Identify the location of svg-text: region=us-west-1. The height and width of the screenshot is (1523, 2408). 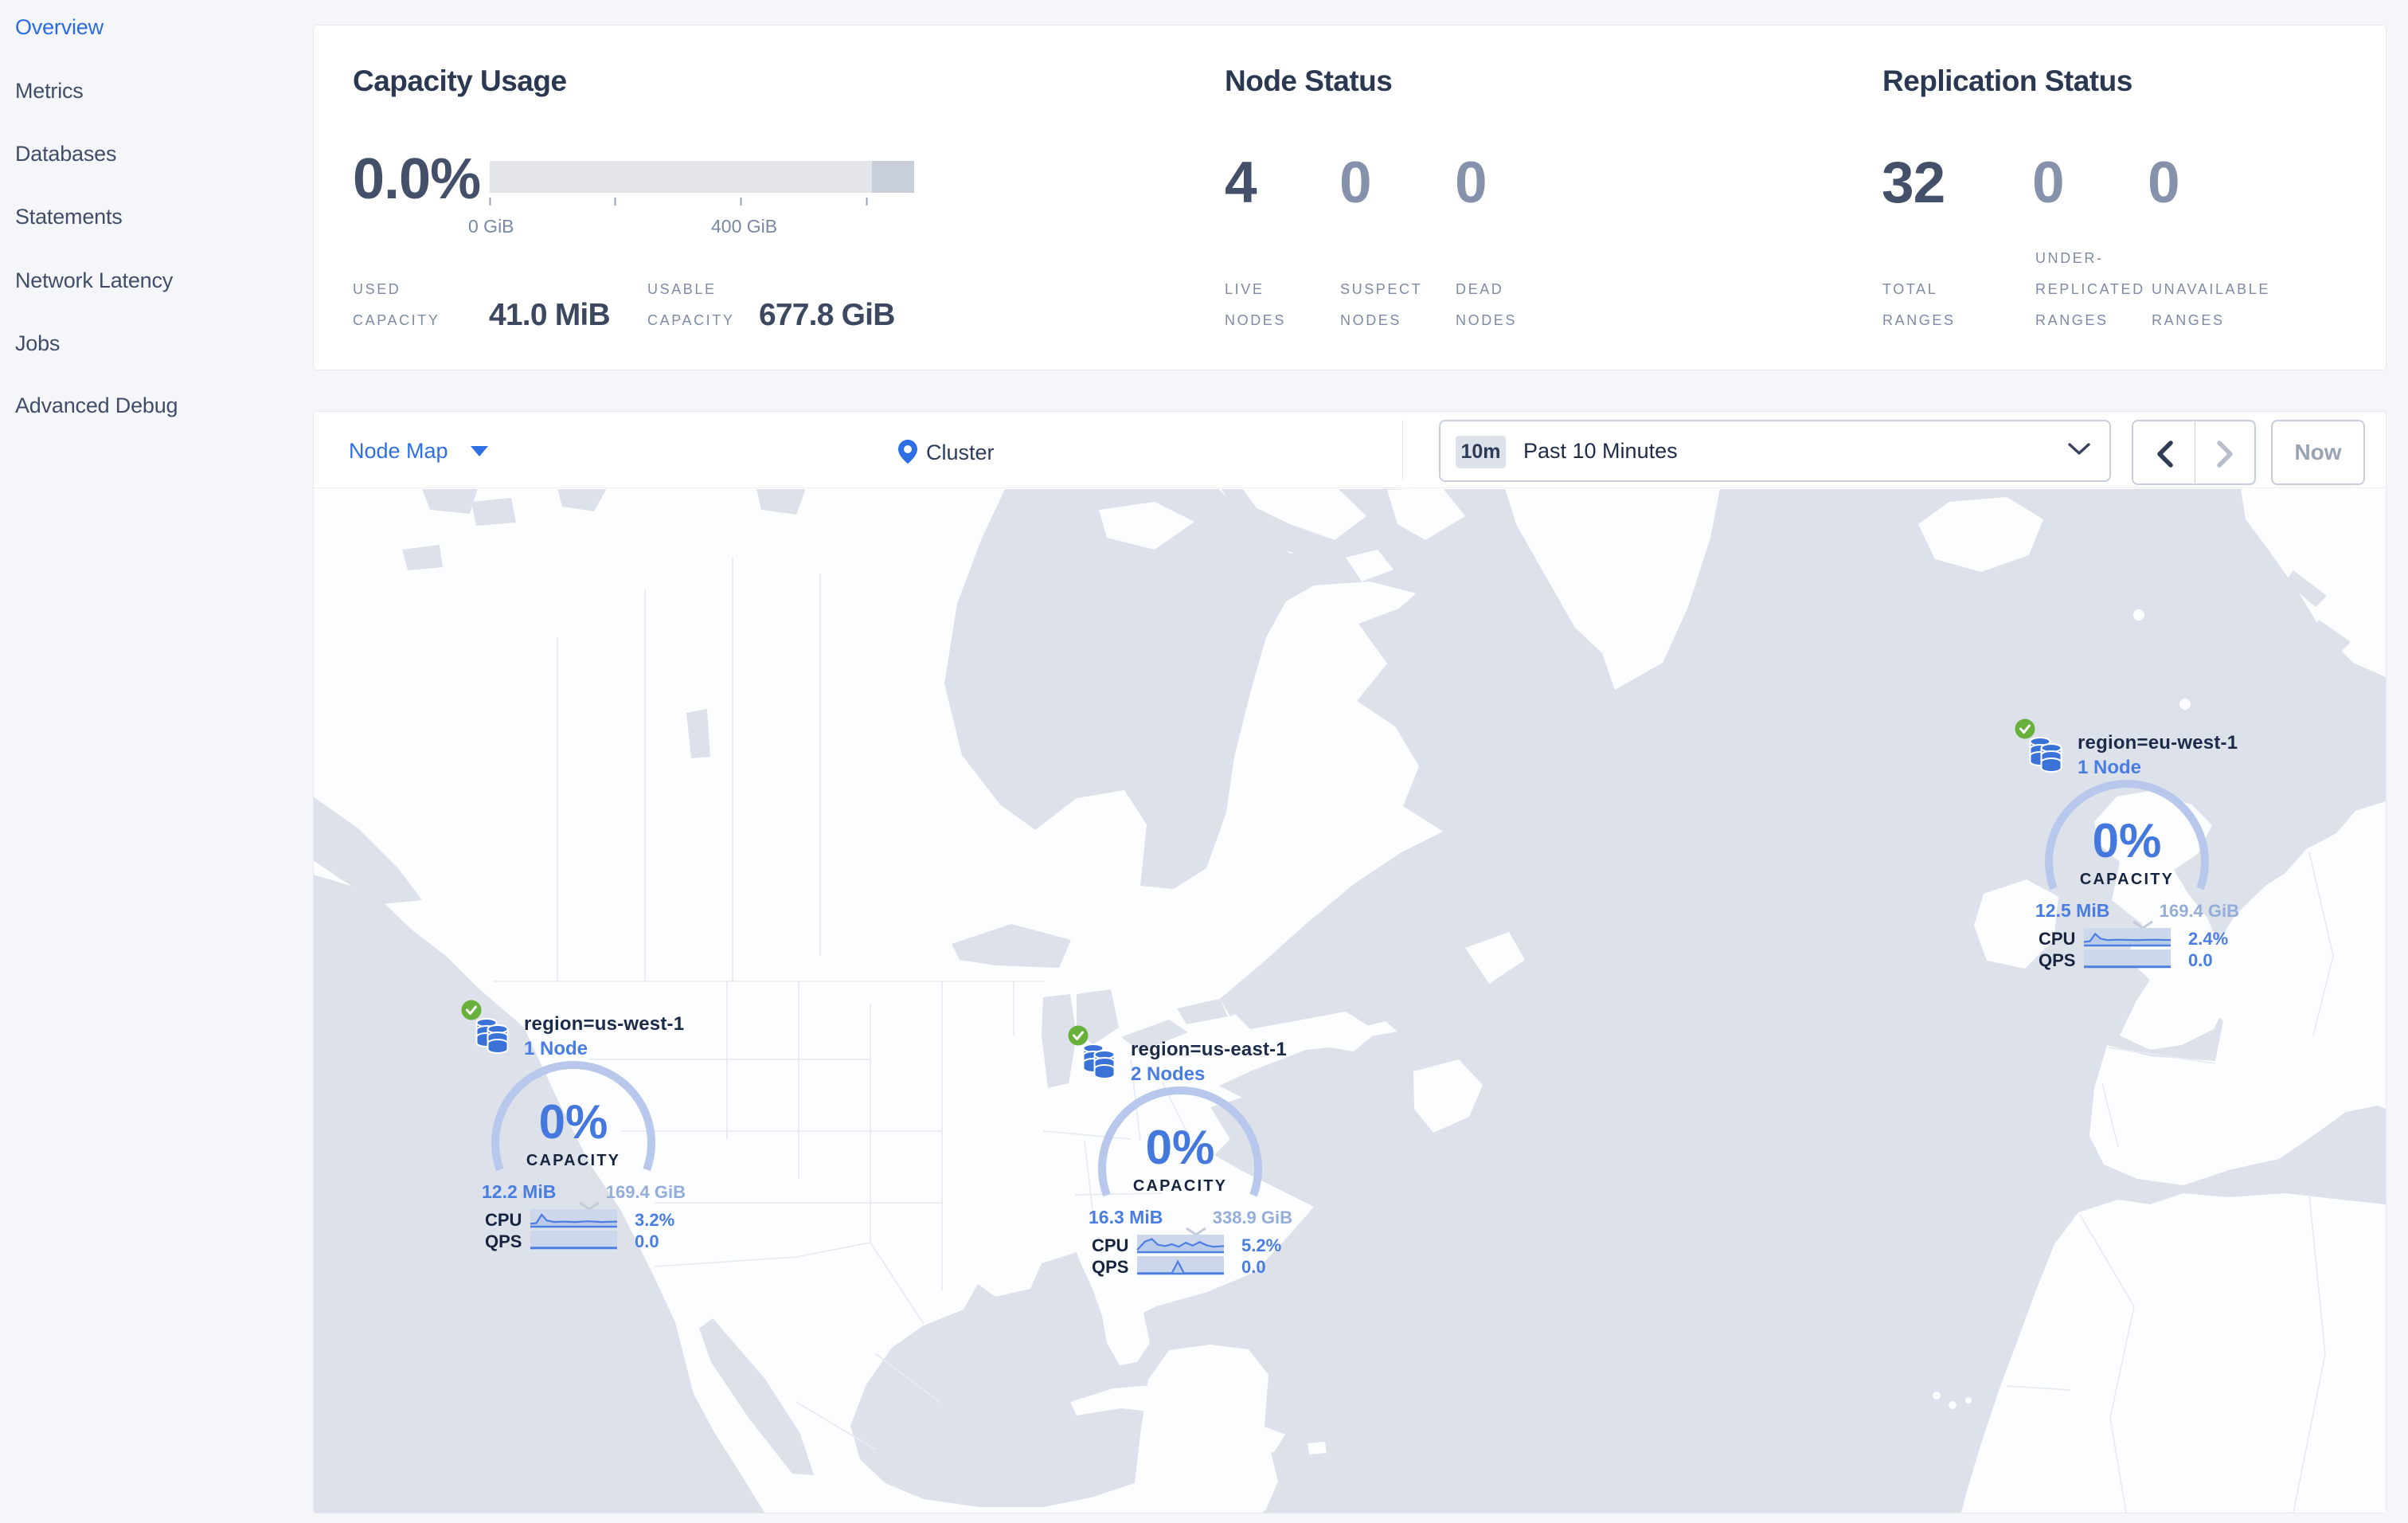
(604, 1024).